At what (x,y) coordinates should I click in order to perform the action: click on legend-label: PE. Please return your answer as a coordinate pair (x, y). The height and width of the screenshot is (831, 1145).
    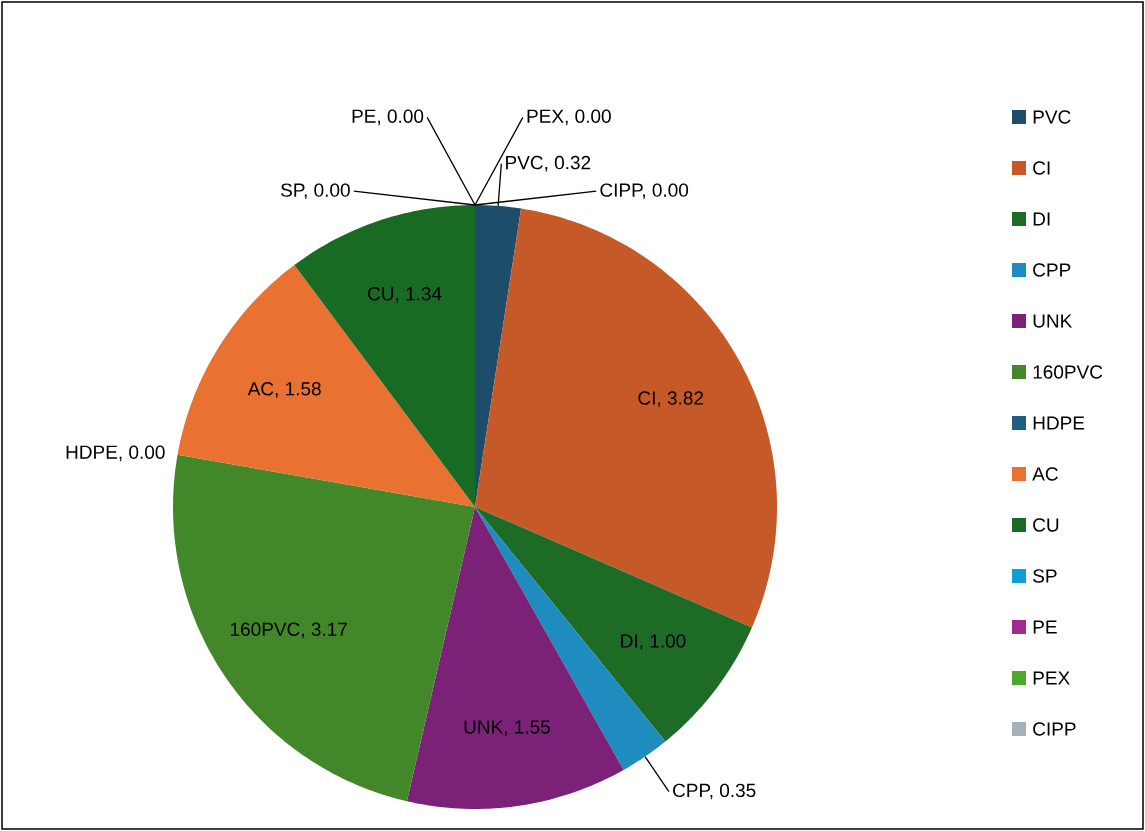
    Looking at the image, I should click on (1045, 627).